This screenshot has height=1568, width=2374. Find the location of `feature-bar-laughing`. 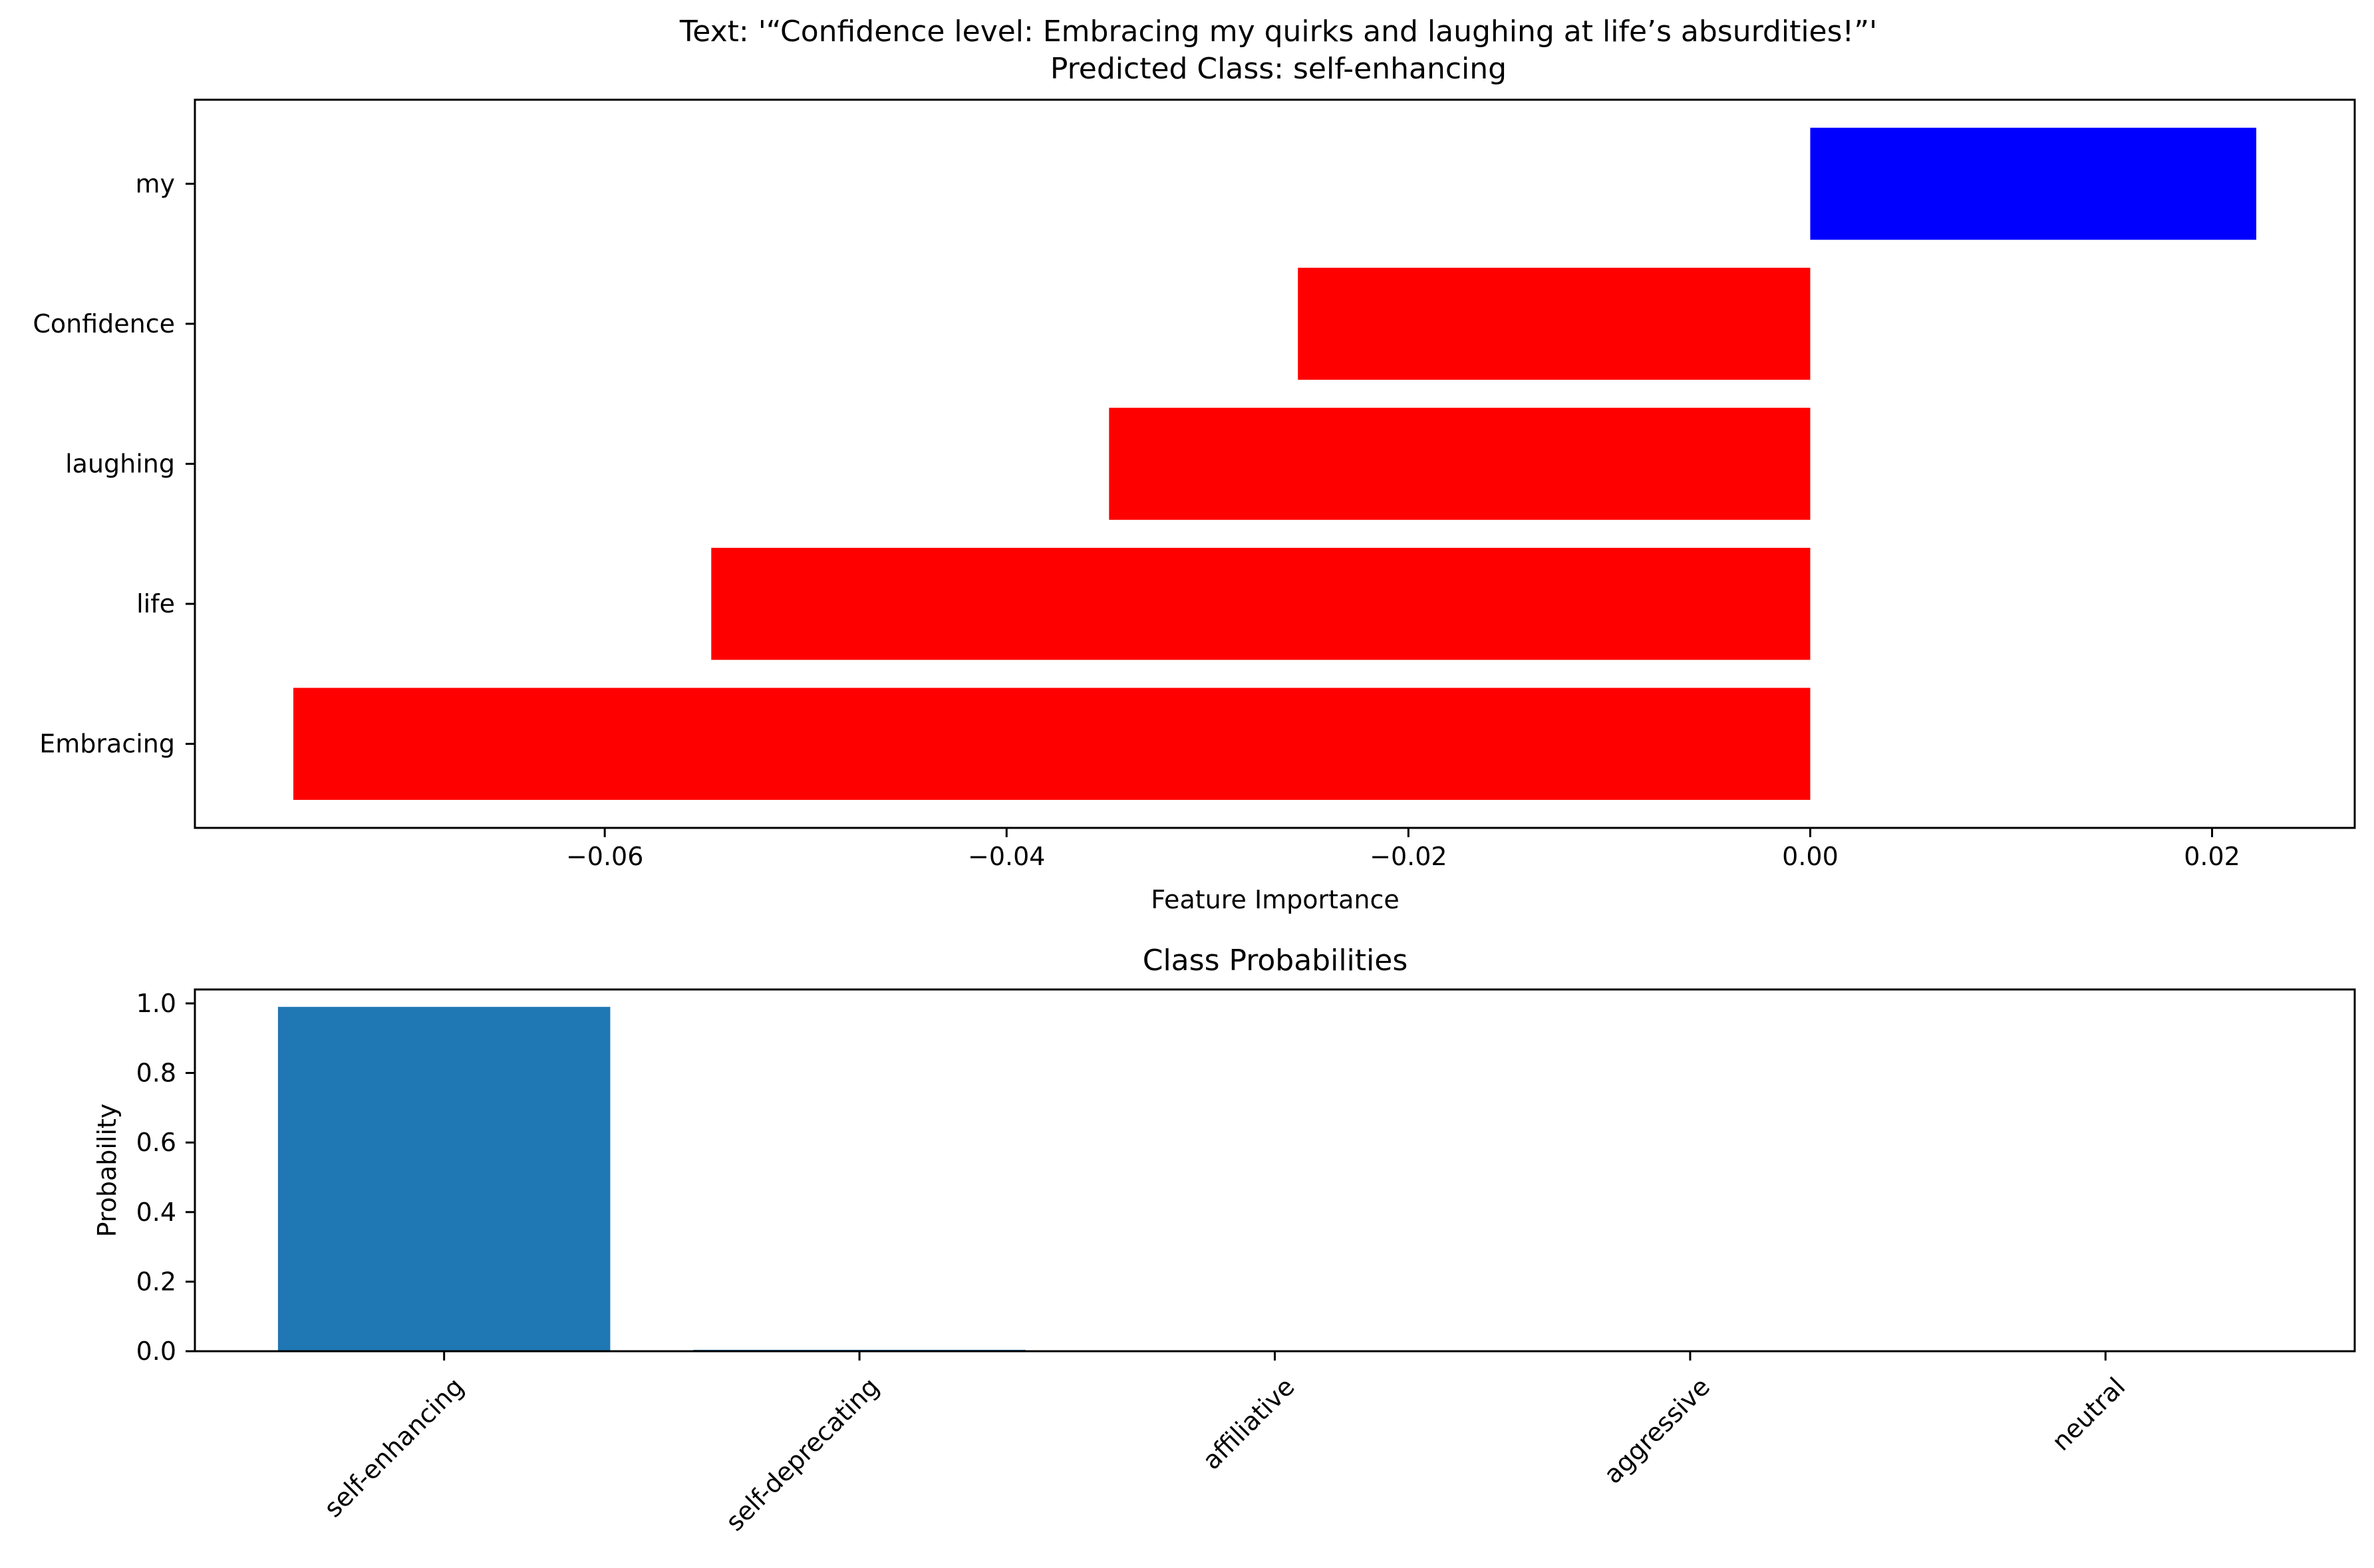

feature-bar-laughing is located at coordinates (1460, 464).